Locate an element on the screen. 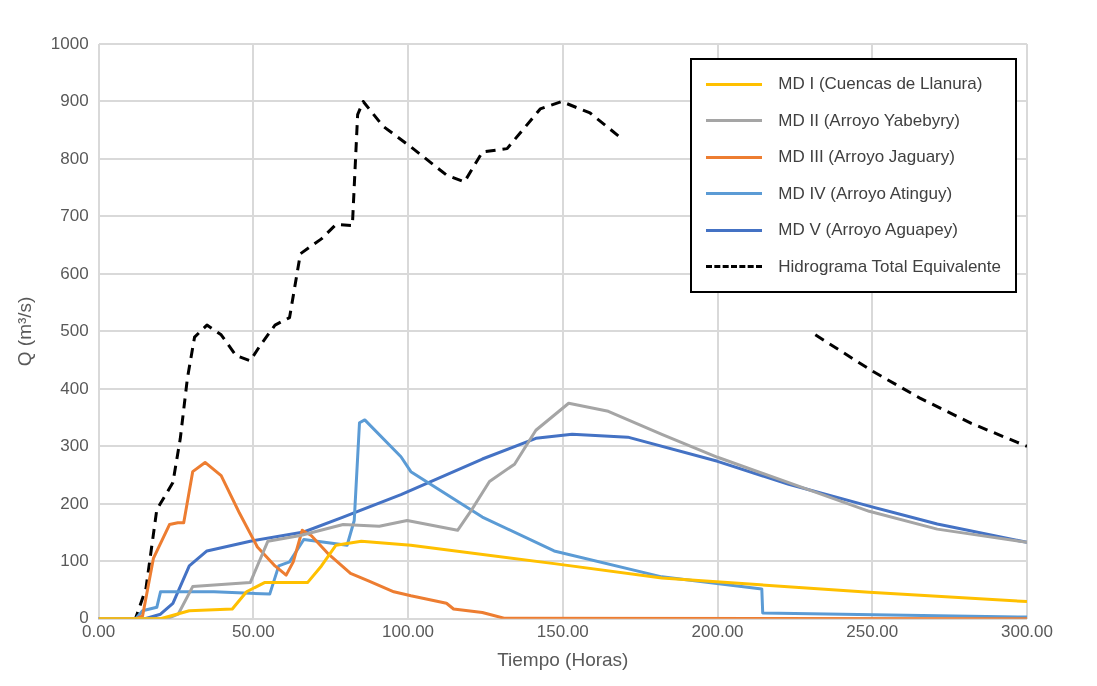 The height and width of the screenshot is (686, 1097). x-tick-label: 50.00 is located at coordinates (253, 631).